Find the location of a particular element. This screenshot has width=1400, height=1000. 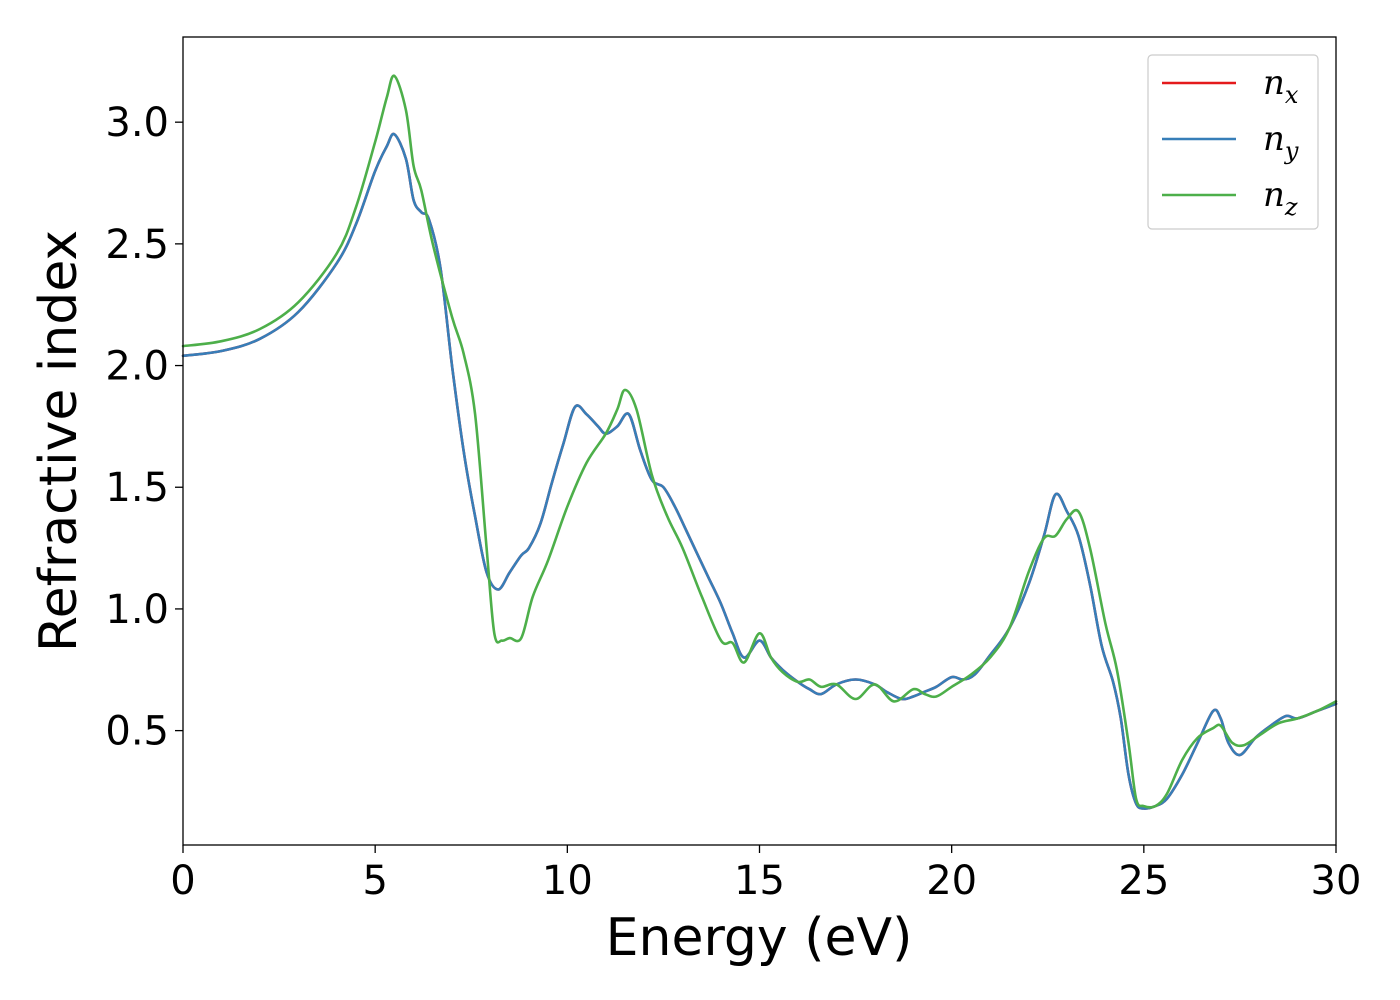

legend-box is located at coordinates (1233, 142).